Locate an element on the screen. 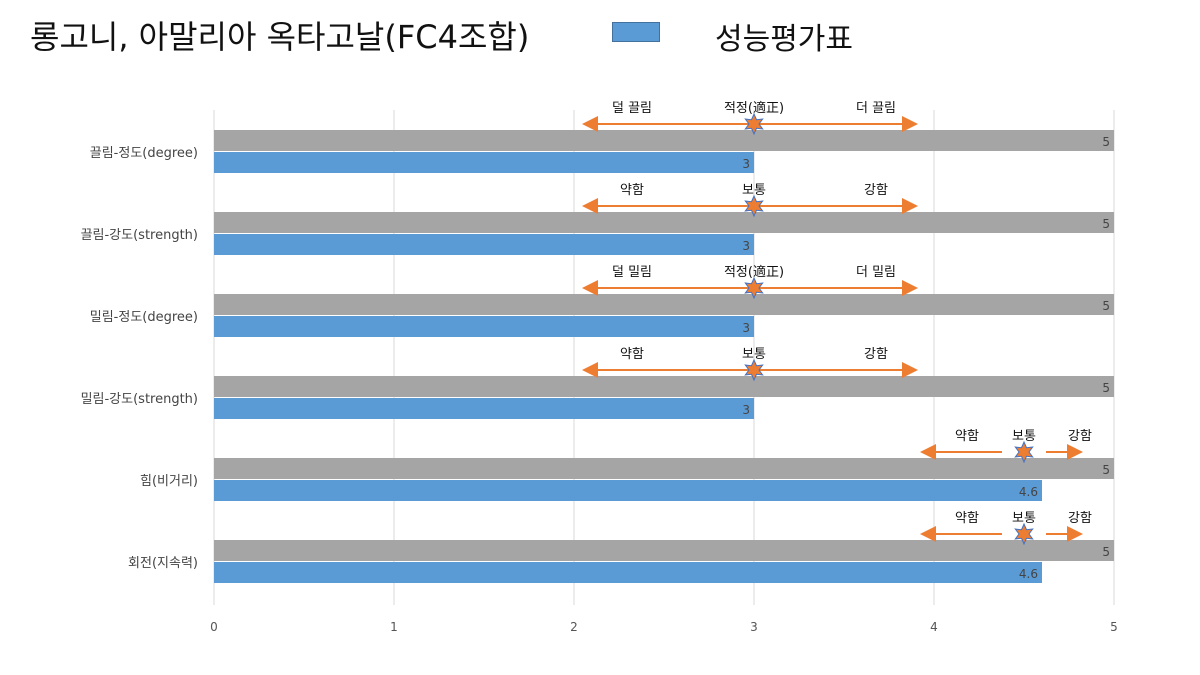 The height and width of the screenshot is (675, 1200). chart-title: 롱고니, 아말리아 옥타고날(FC4조합) is located at coordinates (280, 37).